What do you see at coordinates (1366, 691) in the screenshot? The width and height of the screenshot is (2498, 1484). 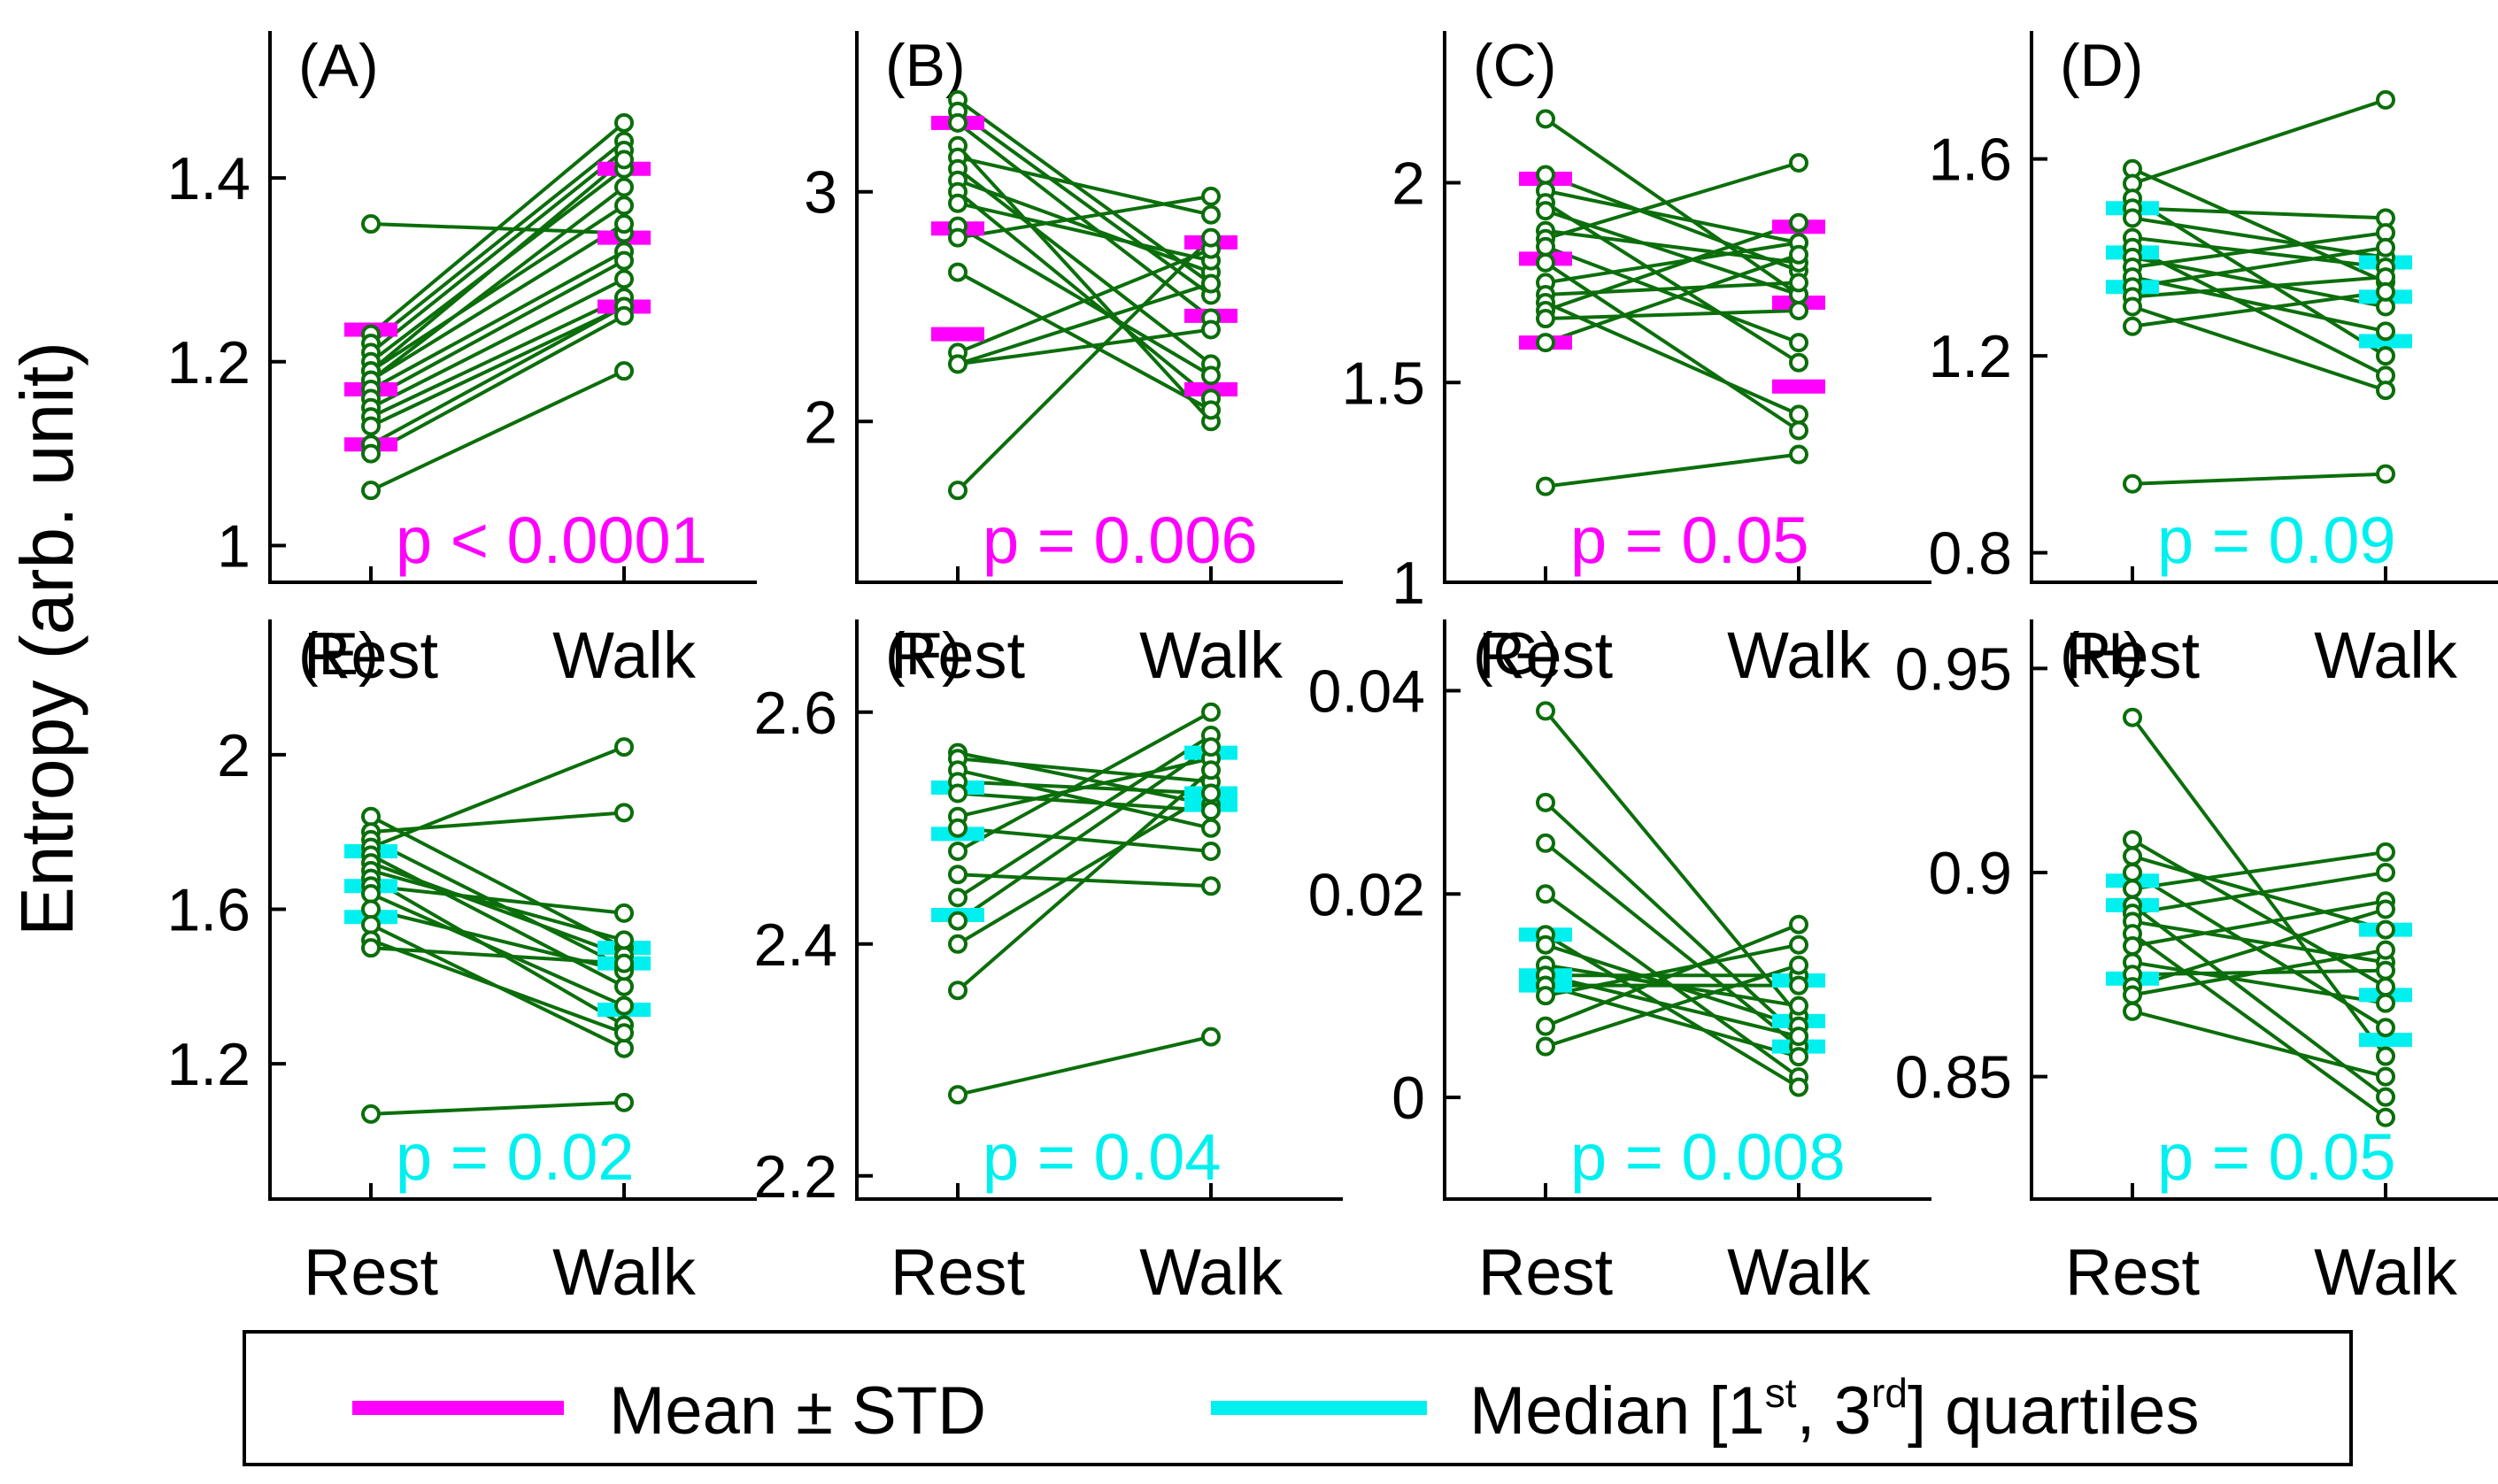 I see `y-tick-label: 0.04` at bounding box center [1366, 691].